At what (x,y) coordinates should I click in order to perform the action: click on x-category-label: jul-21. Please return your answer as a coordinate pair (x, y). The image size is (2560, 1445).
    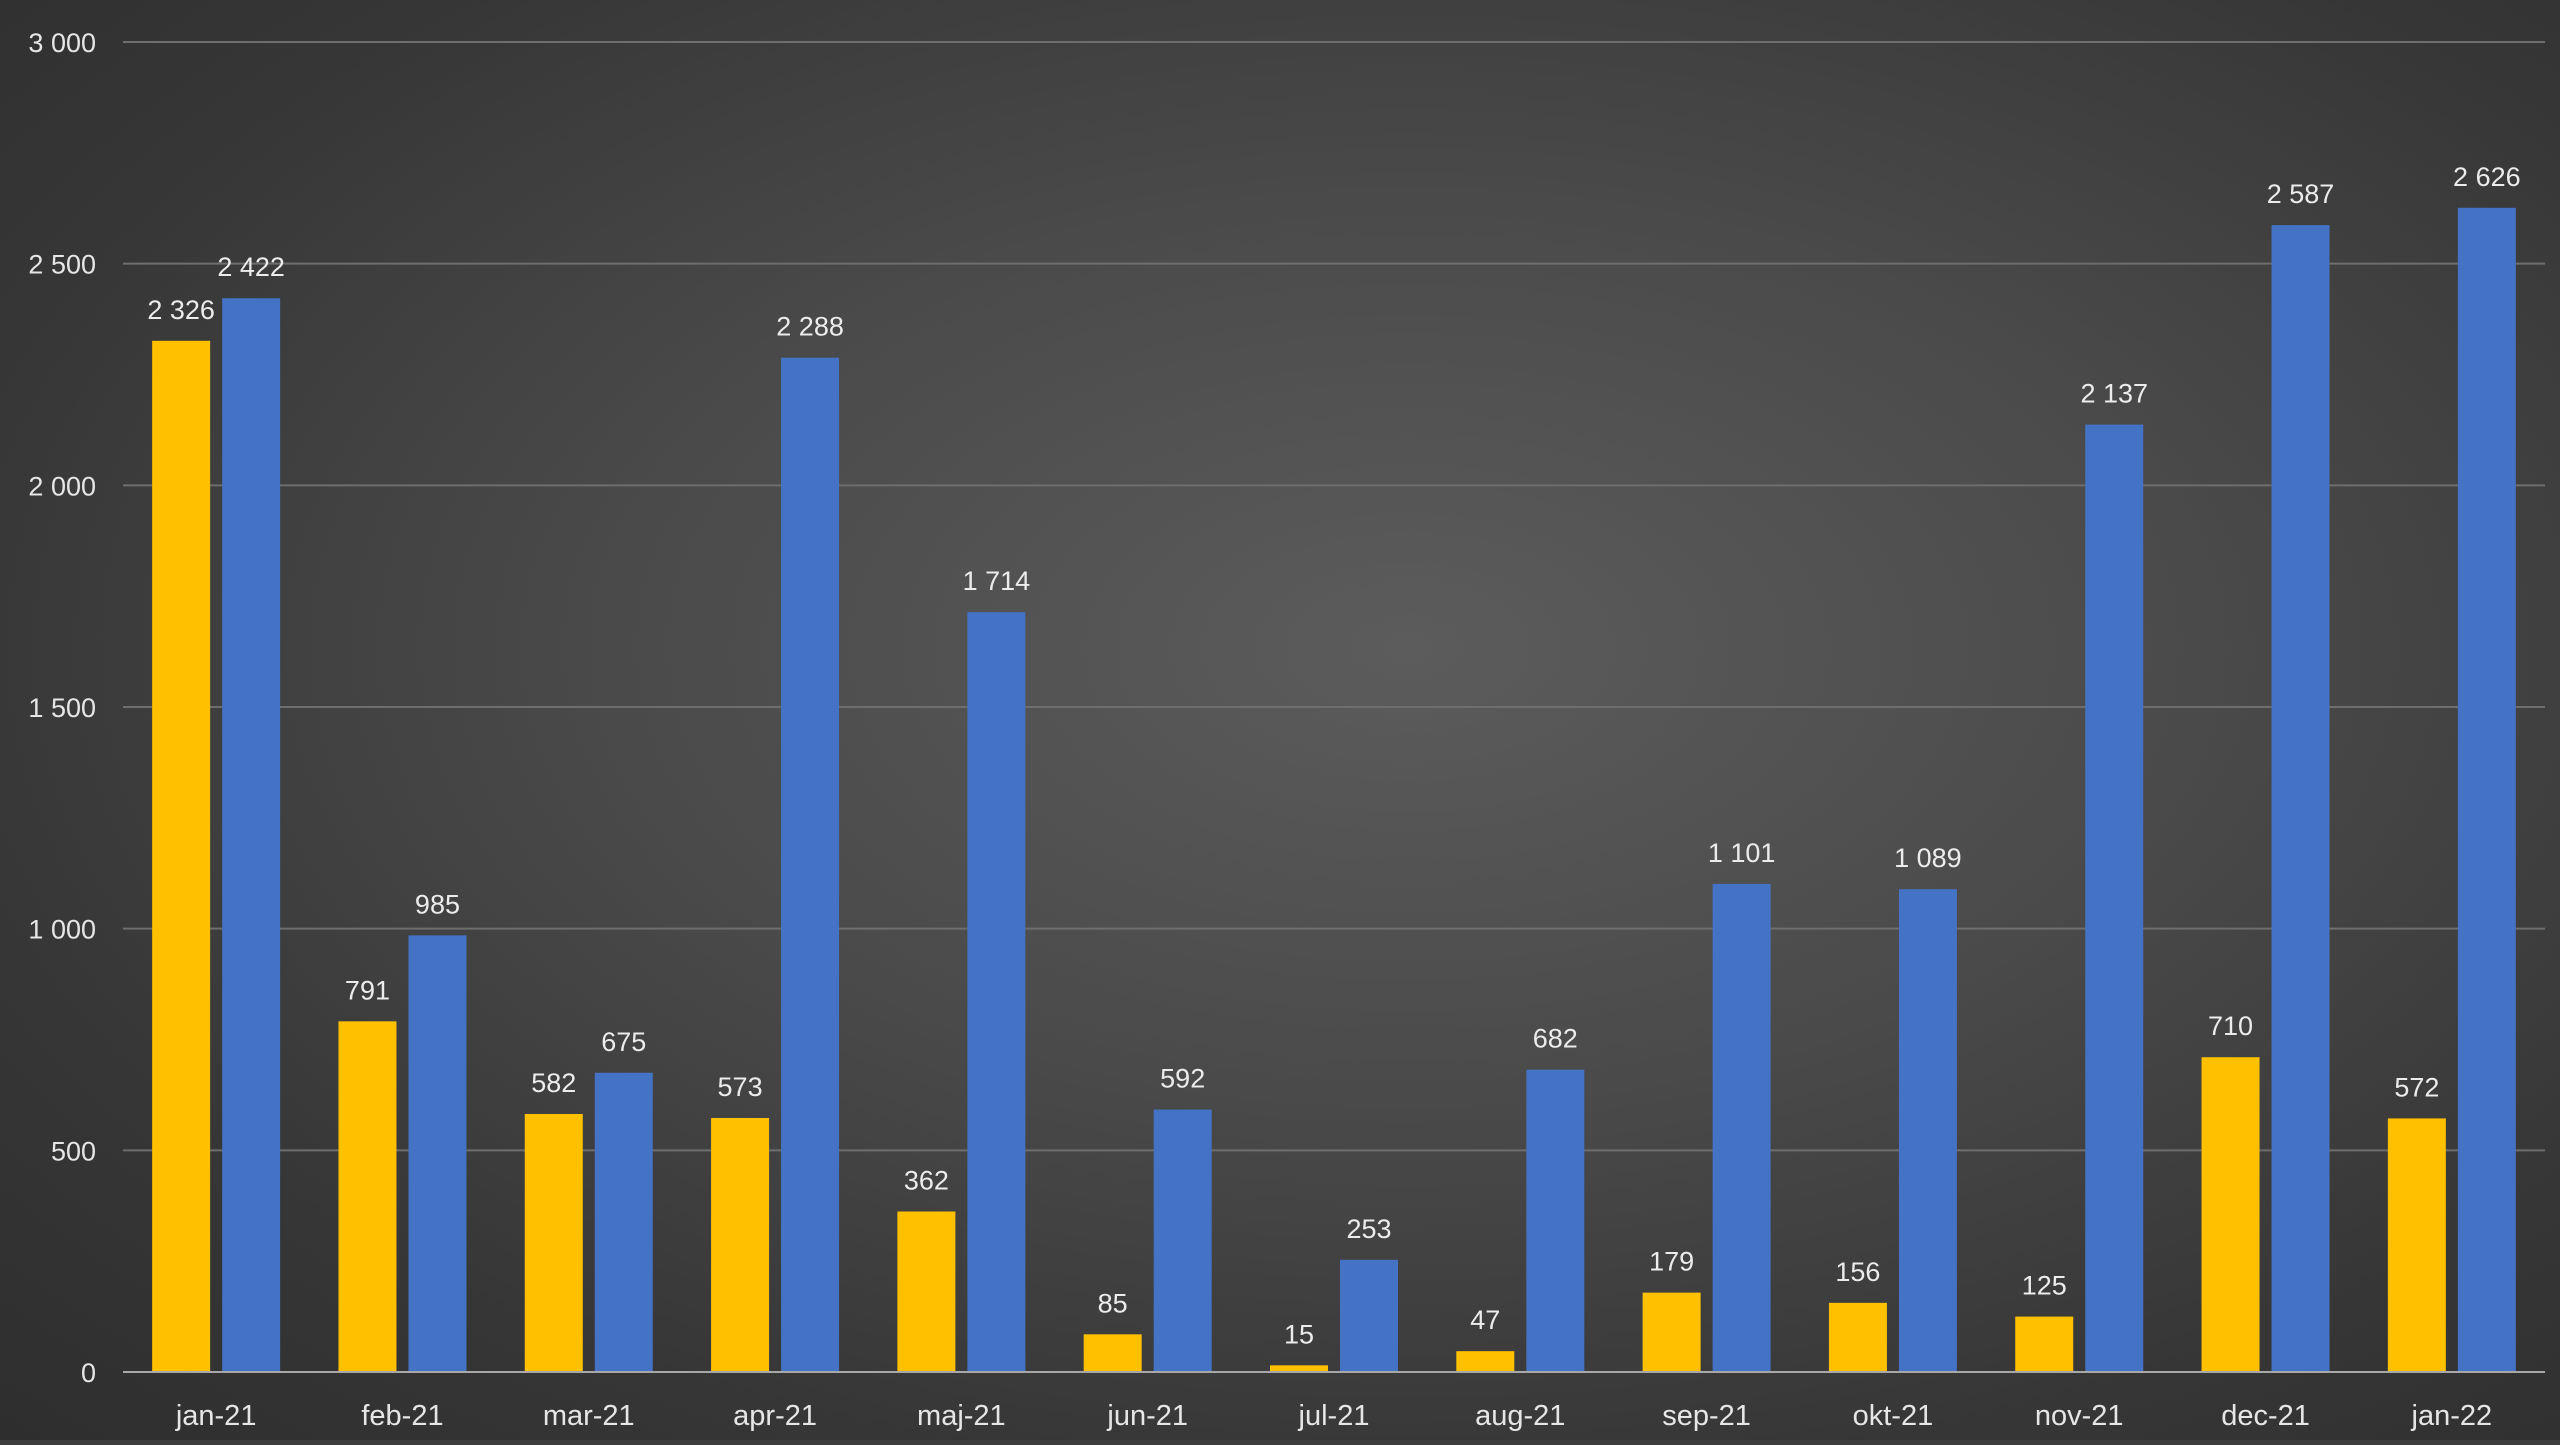
    Looking at the image, I should click on (1334, 1416).